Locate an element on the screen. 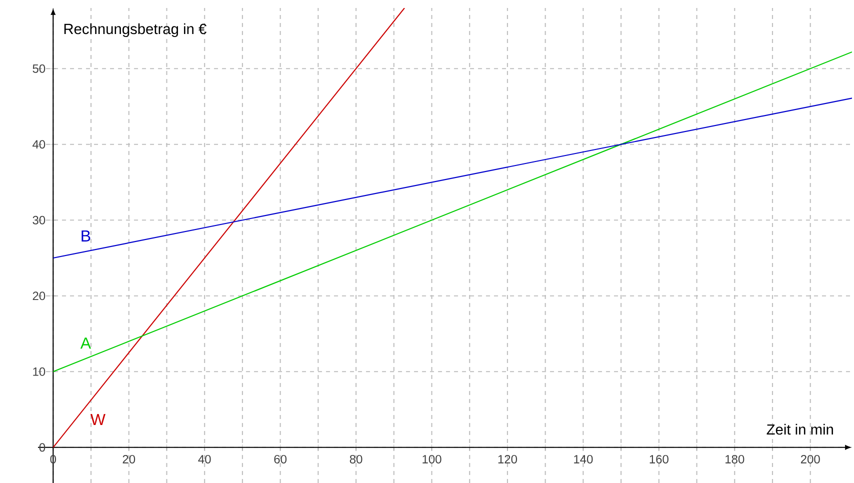  x-tick-label: 160 is located at coordinates (659, 459).